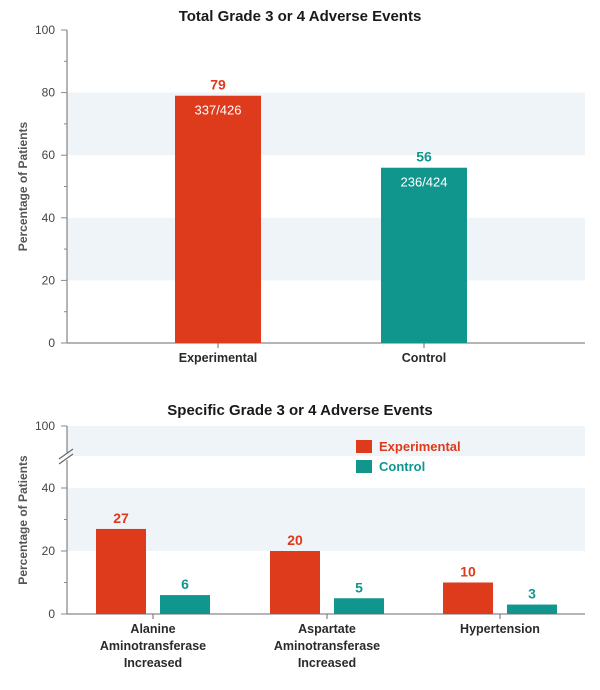 This screenshot has height=690, width=600. I want to click on bar-value-label: 27, so click(121, 518).